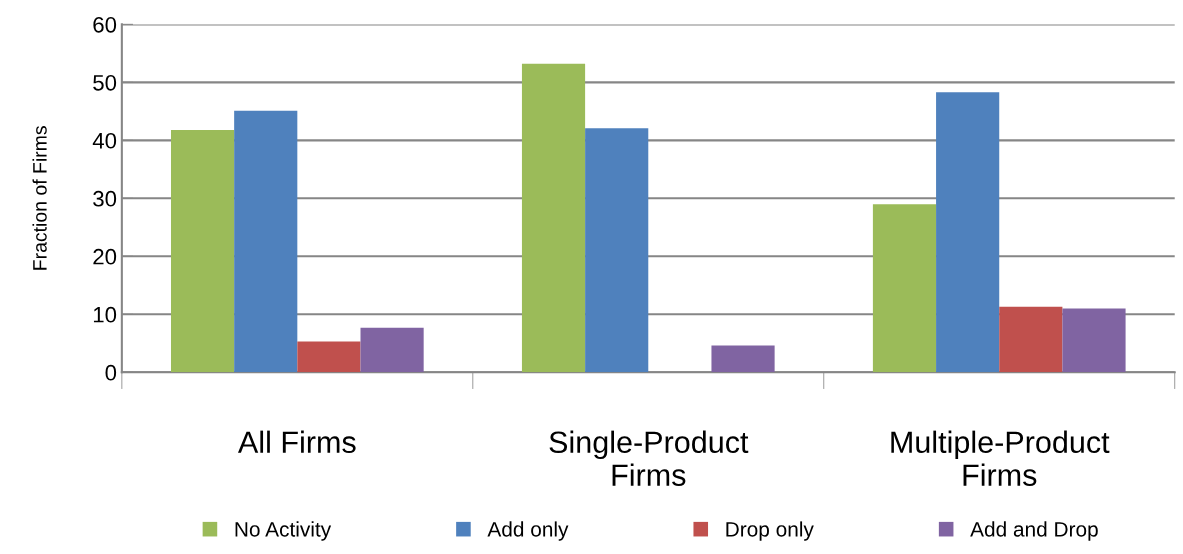 The width and height of the screenshot is (1183, 554). Describe the element at coordinates (1034, 531) in the screenshot. I see `legend-label: Add and Drop` at that location.